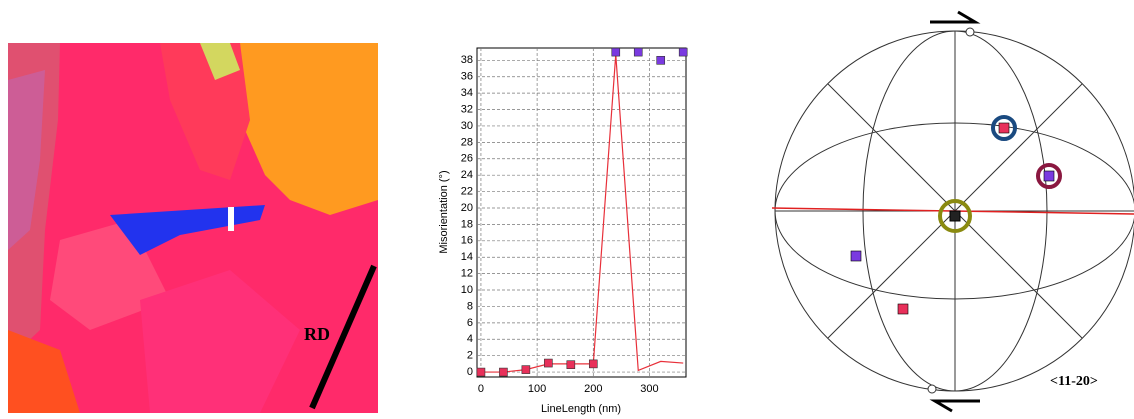 This screenshot has height=419, width=1134. I want to click on y-tick-label: 20, so click(467, 208).